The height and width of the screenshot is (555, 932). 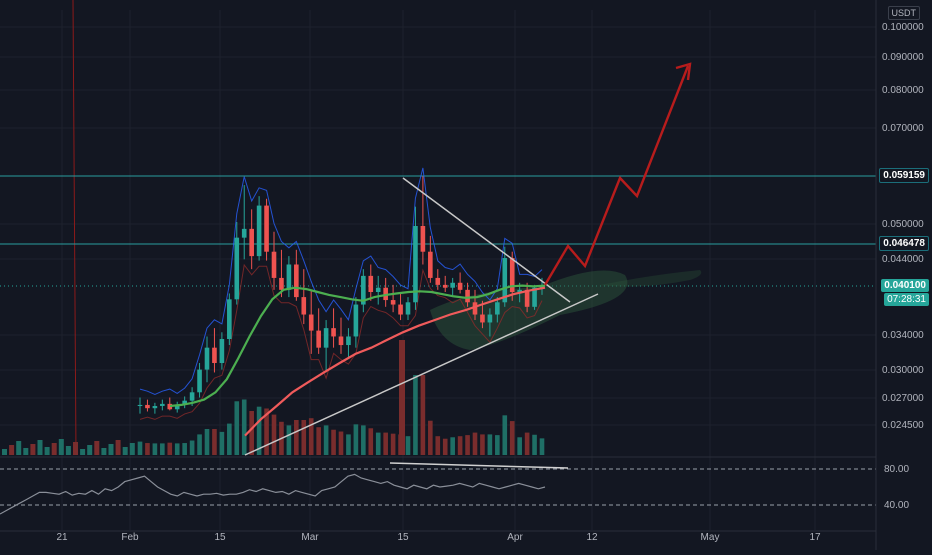 What do you see at coordinates (903, 398) in the screenshot?
I see `price-tick-label: 0.027000` at bounding box center [903, 398].